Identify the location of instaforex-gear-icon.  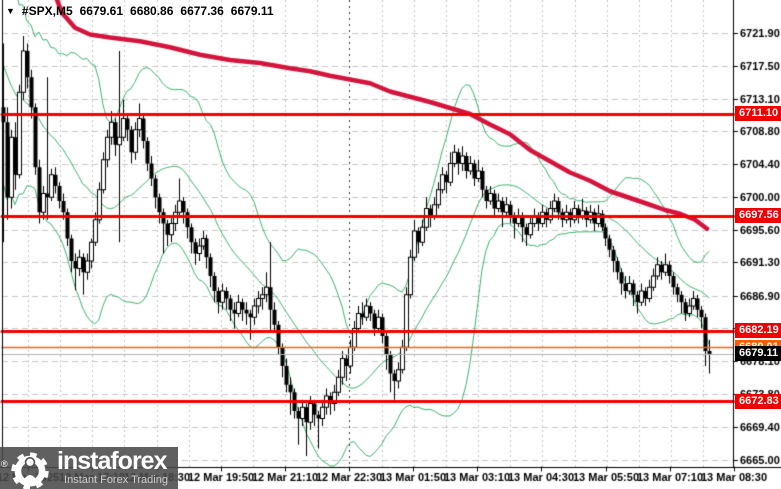
(30, 470).